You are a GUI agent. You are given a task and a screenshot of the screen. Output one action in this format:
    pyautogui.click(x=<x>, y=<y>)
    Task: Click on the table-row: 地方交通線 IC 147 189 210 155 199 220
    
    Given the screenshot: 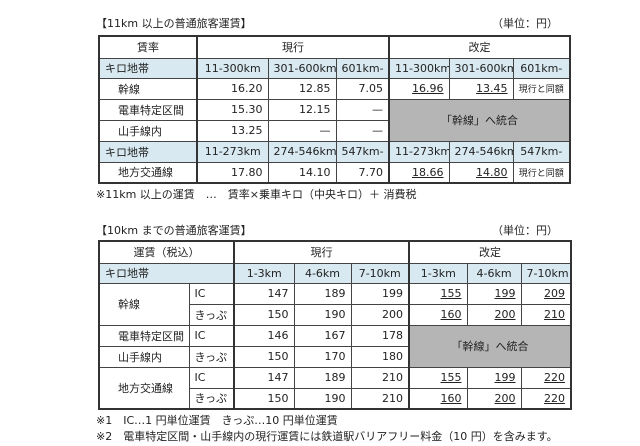 What is the action you would take?
    pyautogui.click(x=335, y=388)
    